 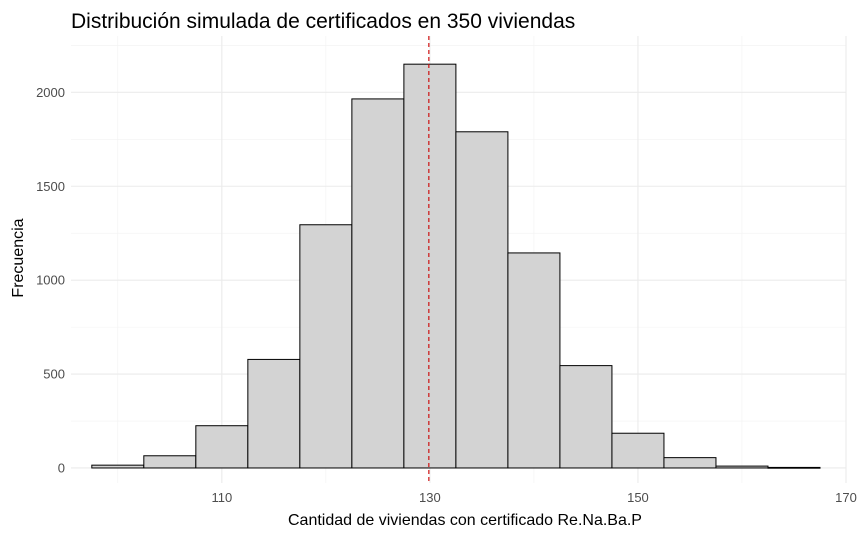 What do you see at coordinates (18, 257) in the screenshot?
I see `y-axis-title: Frecuencia` at bounding box center [18, 257].